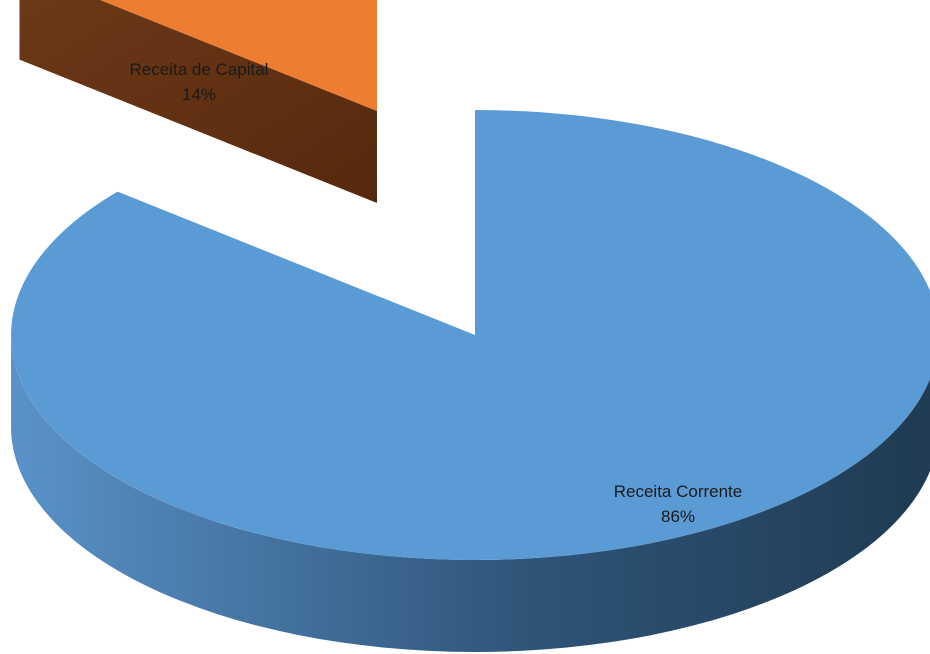  I want to click on label-receita-corrente-name: Receita Corrente, so click(678, 491).